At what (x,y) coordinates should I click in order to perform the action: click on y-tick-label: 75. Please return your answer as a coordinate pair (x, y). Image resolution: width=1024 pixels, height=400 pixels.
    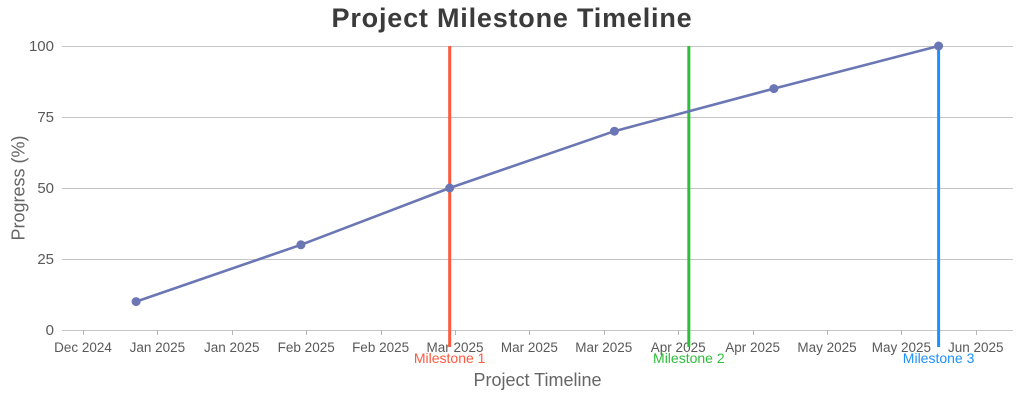
    Looking at the image, I should click on (45, 117).